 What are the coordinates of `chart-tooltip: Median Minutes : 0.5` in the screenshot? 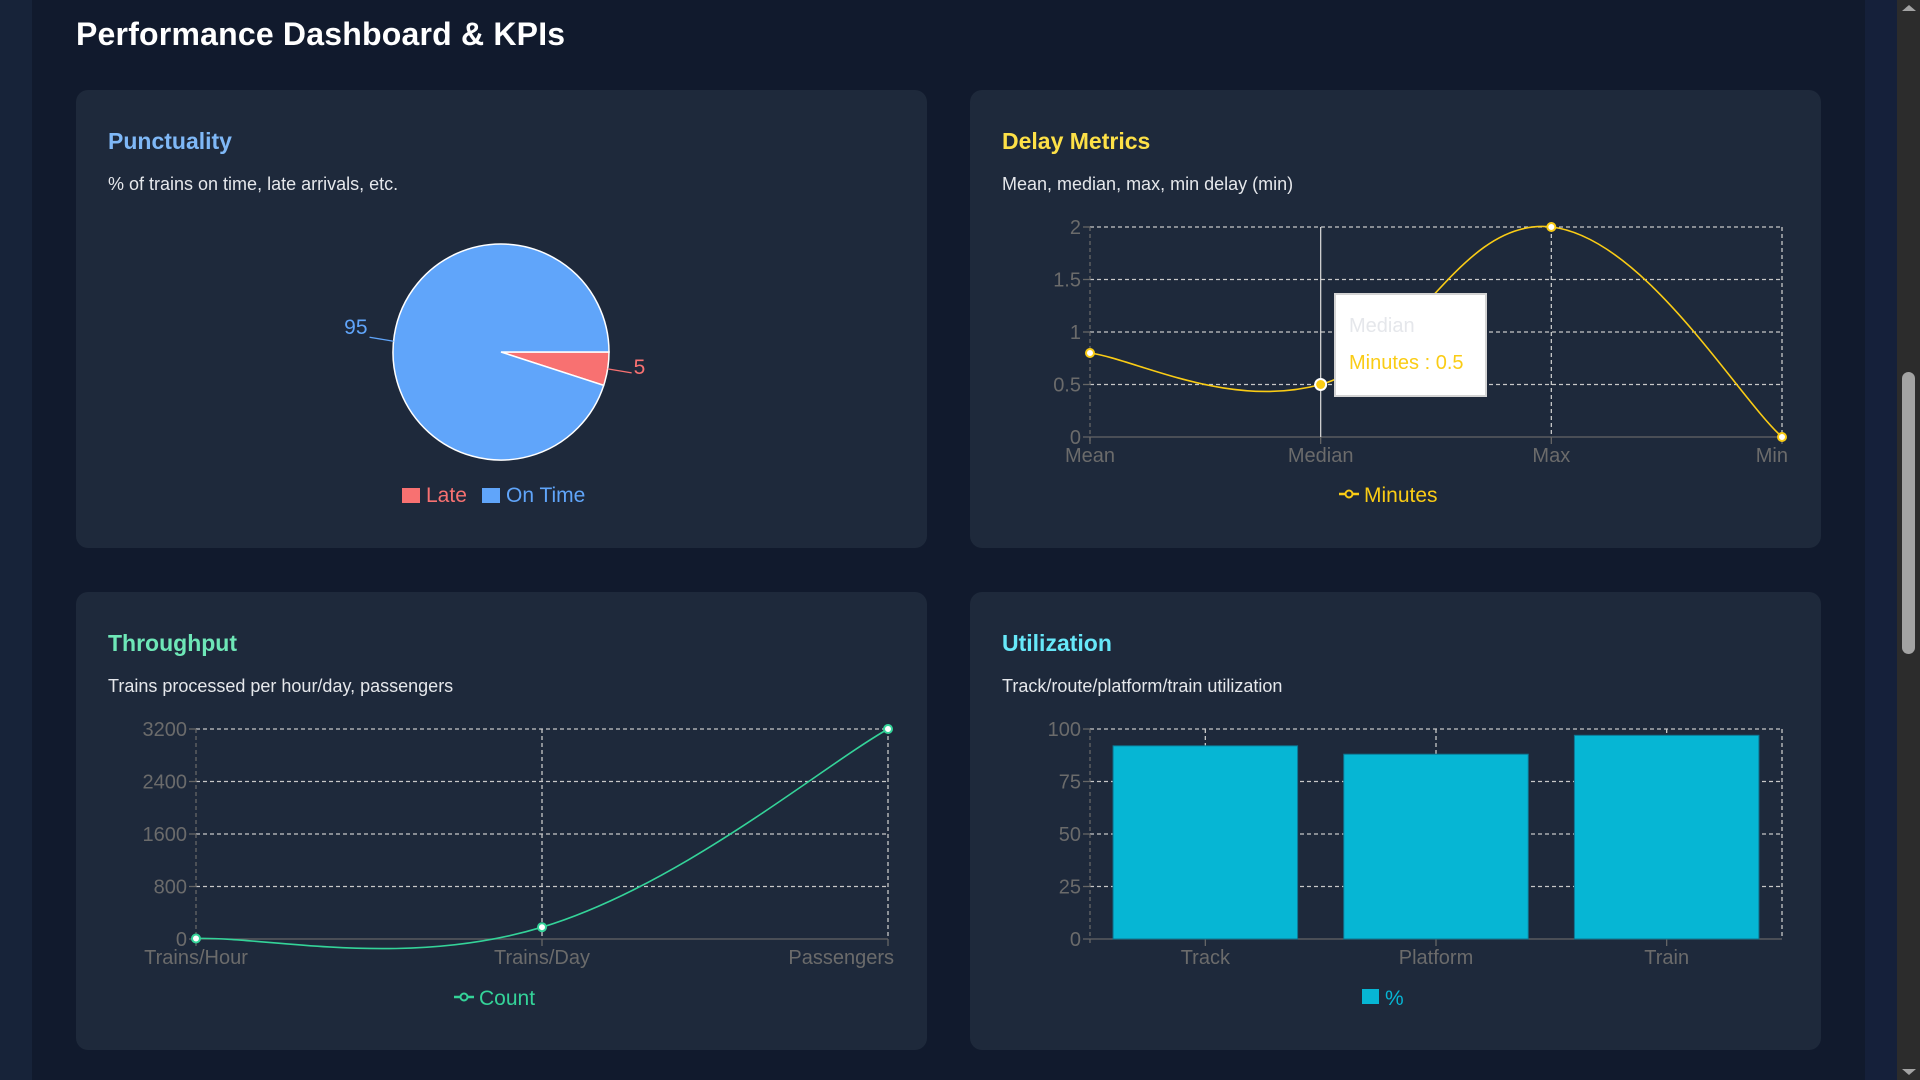 It's located at (1410, 345).